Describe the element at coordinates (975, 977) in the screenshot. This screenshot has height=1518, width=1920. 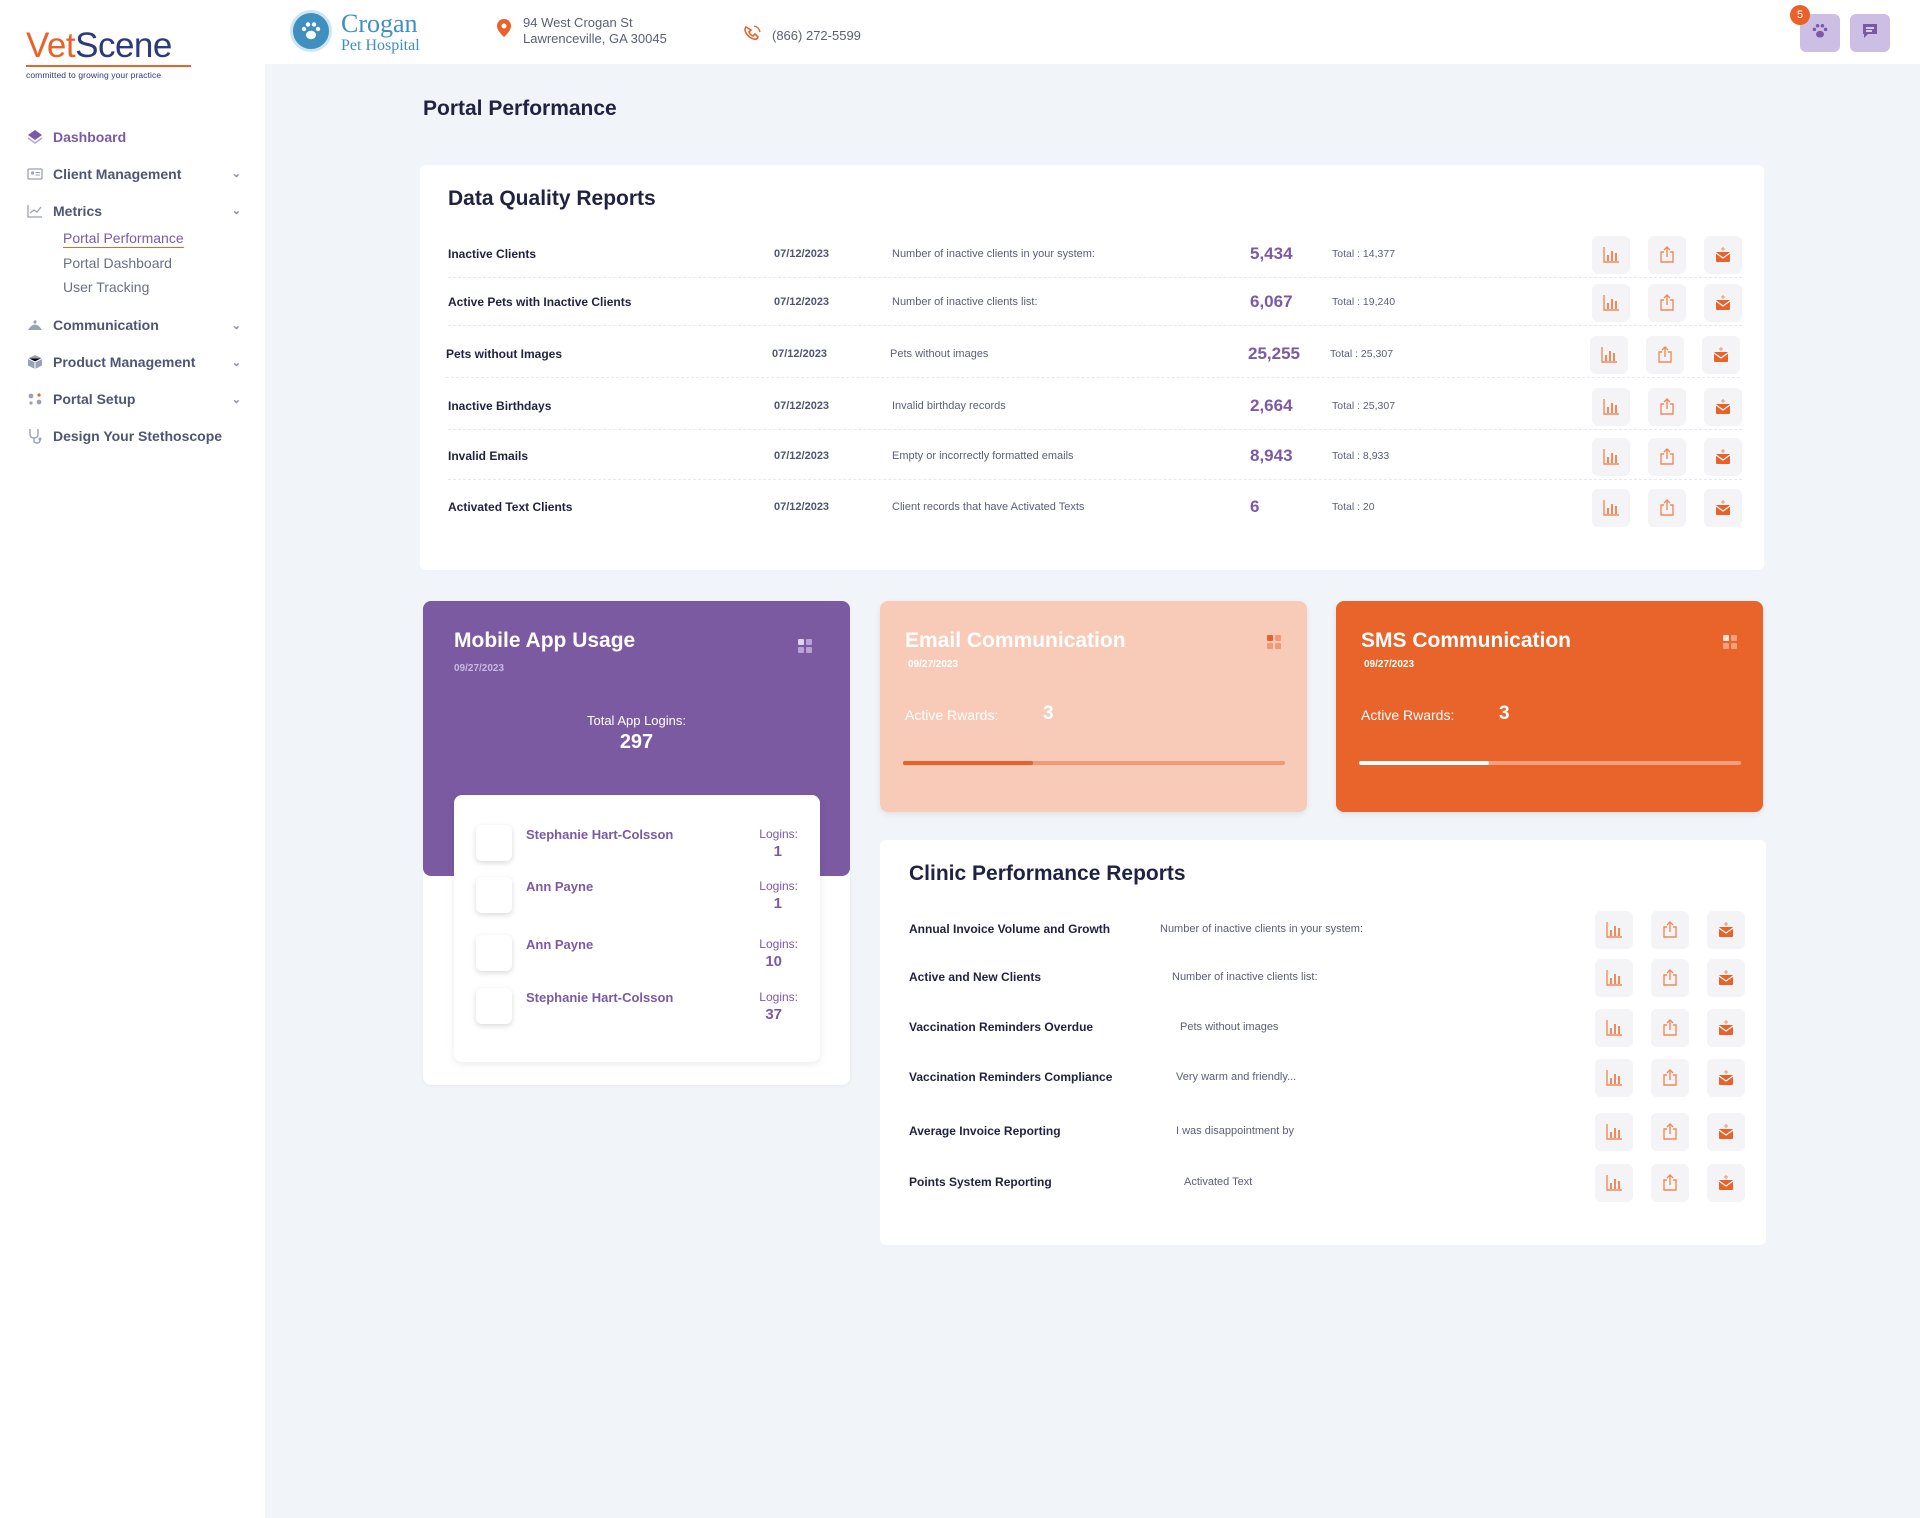
I see `report-name: Active and New Clients` at that location.